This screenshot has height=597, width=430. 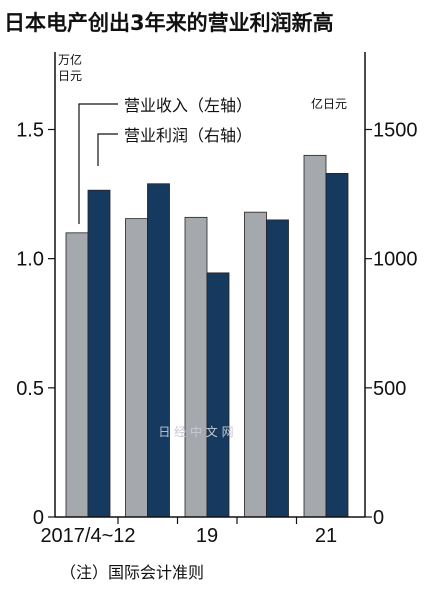 I want to click on right-tick-label-2: 1000, so click(x=395, y=260).